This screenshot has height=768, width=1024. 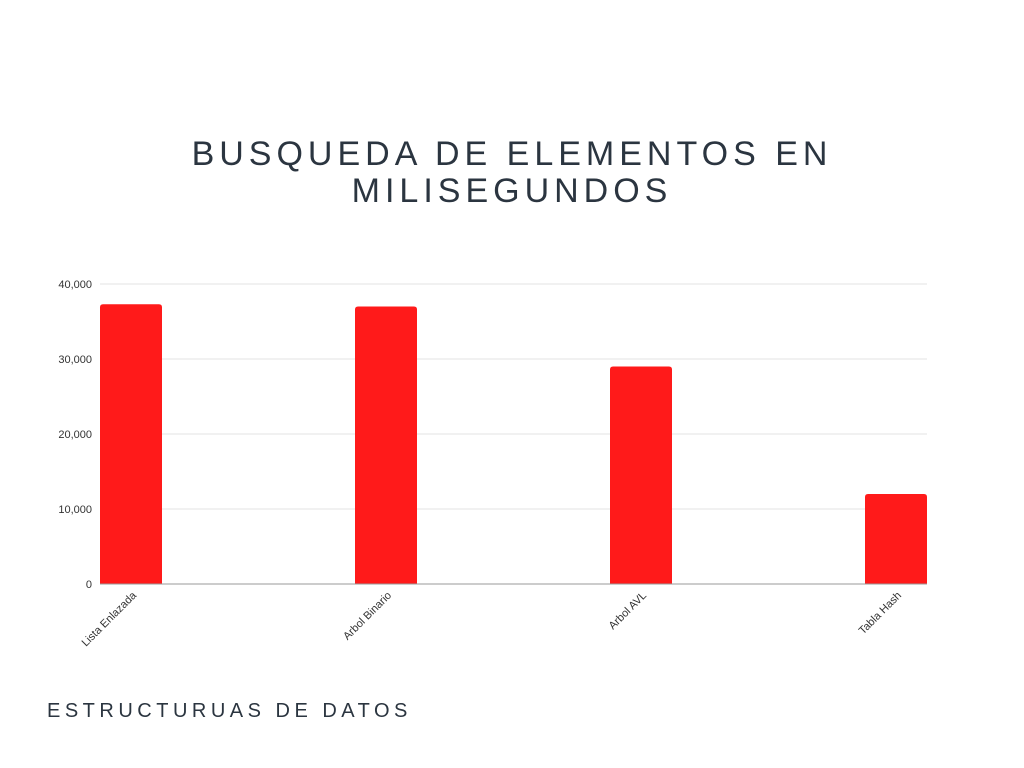 I want to click on chart-title-line-2: MILISEGUNDOS, so click(x=512, y=191).